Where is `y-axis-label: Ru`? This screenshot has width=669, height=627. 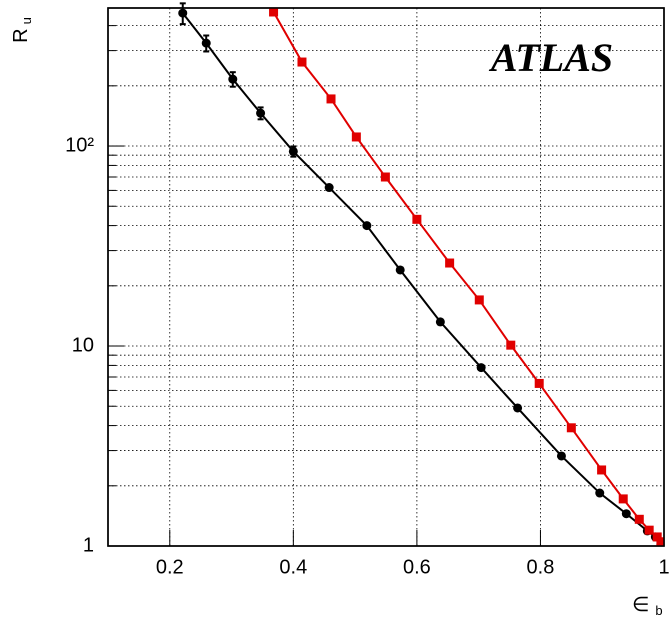 y-axis-label: Ru is located at coordinates (22, 30).